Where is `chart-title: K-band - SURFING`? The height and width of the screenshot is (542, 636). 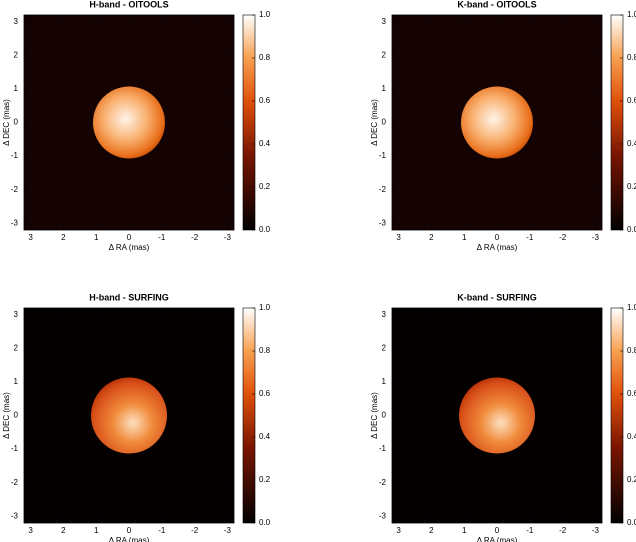
chart-title: K-band - SURFING is located at coordinates (497, 297).